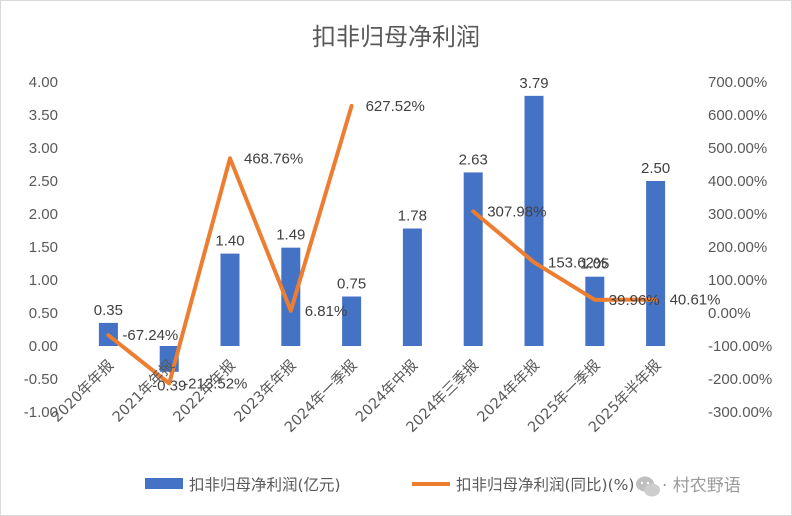  I want to click on right-tick-label: 500.00%, so click(737, 148).